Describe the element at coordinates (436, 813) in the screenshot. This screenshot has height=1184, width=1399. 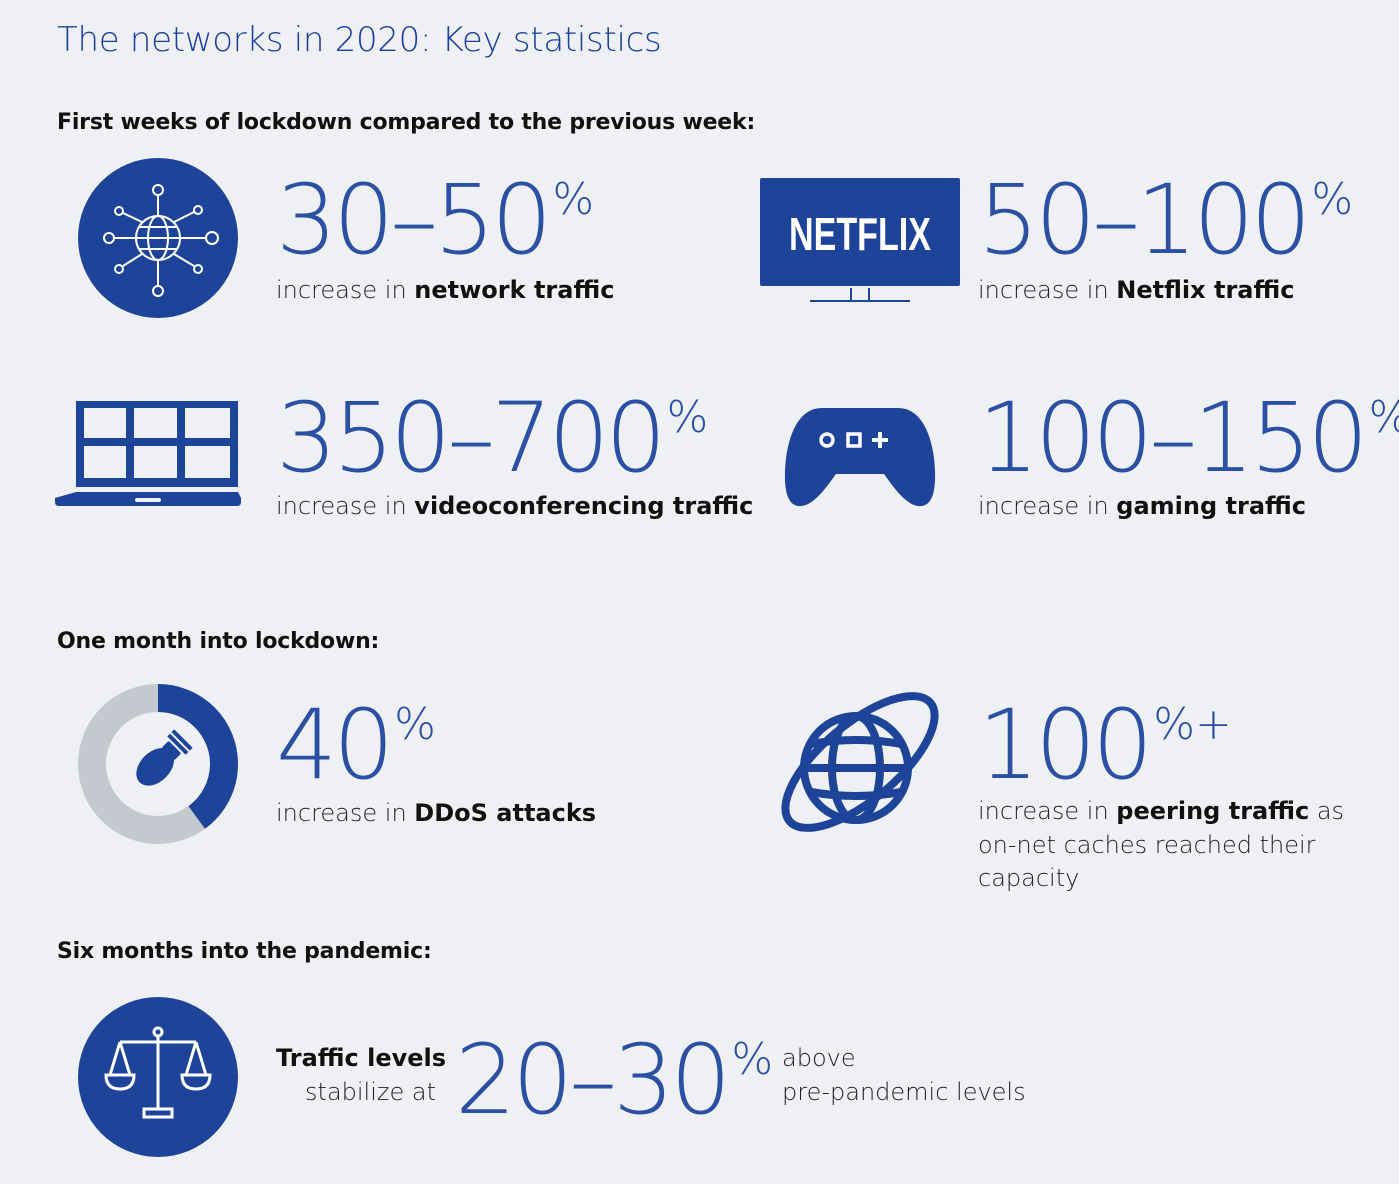
I see `stat-ddos-desc: increase in DDoS attacks` at that location.